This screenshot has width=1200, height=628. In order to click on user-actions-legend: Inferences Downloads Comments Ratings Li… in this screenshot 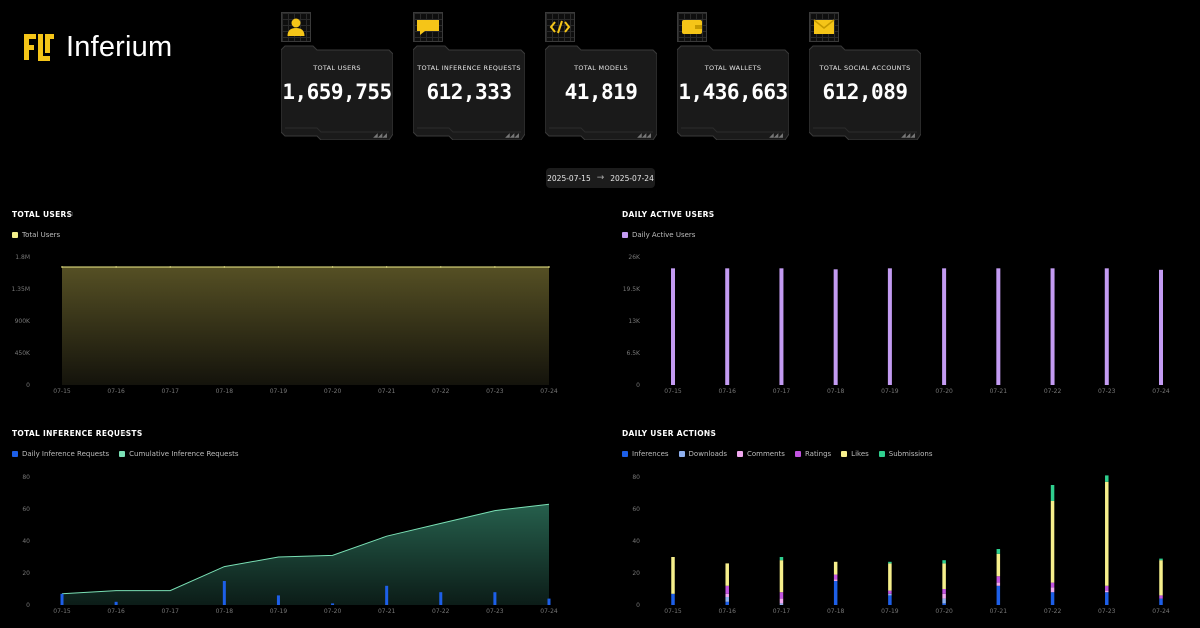, I will do `click(782, 454)`.